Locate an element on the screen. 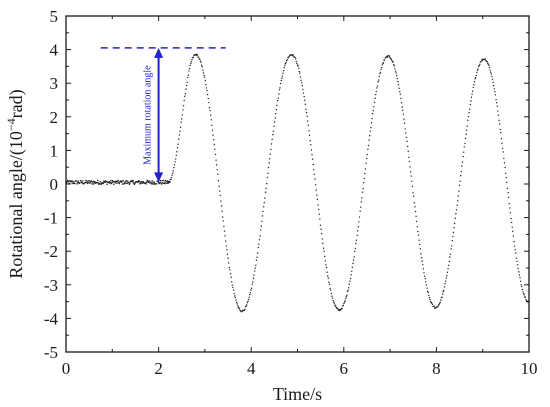 The height and width of the screenshot is (407, 550). x-tick-label: 10 is located at coordinates (529, 368).